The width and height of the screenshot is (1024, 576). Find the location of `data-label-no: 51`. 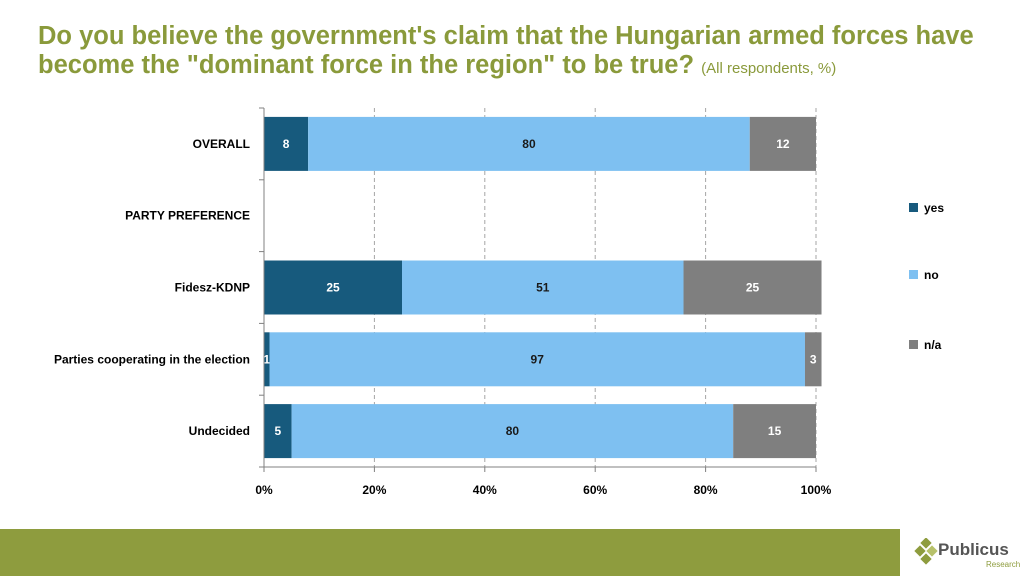

data-label-no: 51 is located at coordinates (543, 288).